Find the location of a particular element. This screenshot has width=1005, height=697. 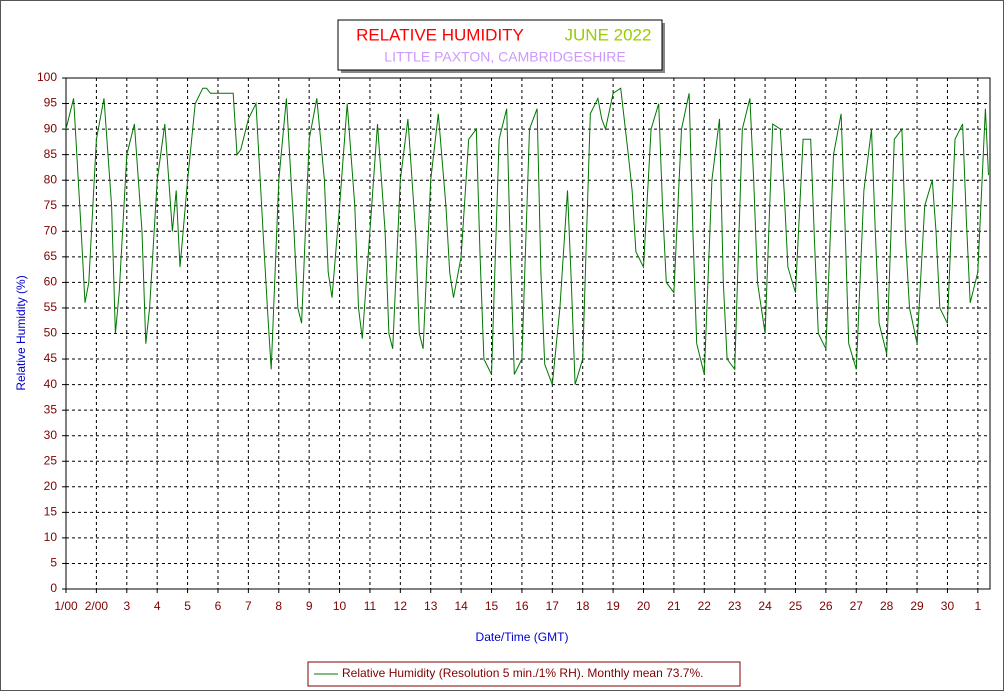

y-axis-label: Relative Humidity (%) is located at coordinates (21, 332).